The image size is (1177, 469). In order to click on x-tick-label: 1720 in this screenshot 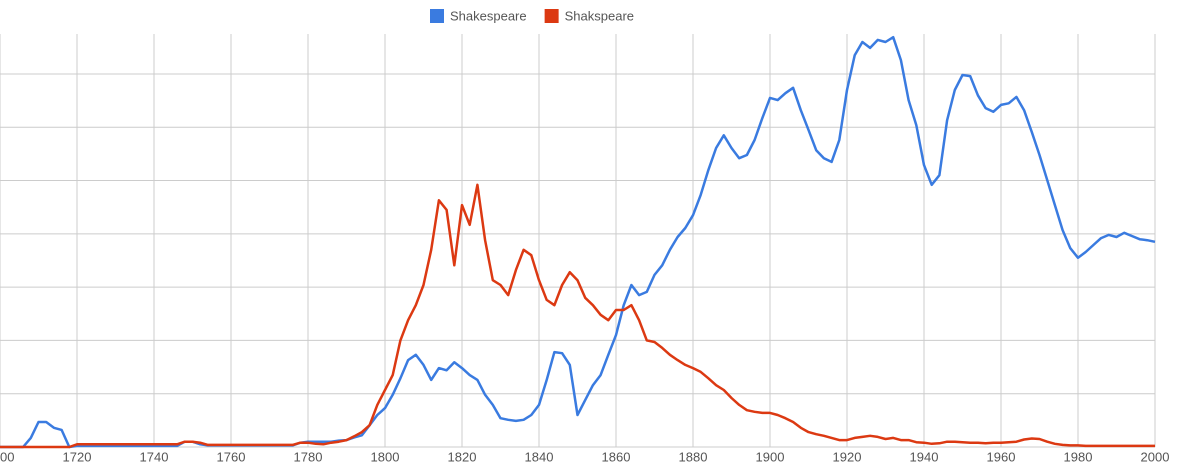, I will do `click(77, 456)`.